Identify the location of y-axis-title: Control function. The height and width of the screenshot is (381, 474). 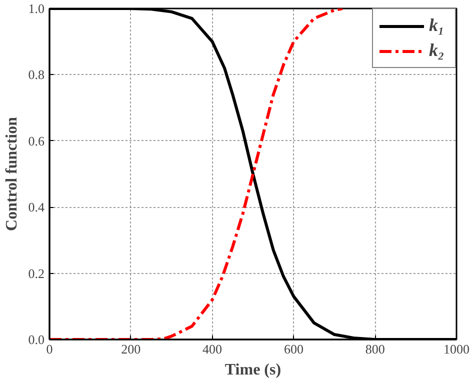
(11, 173).